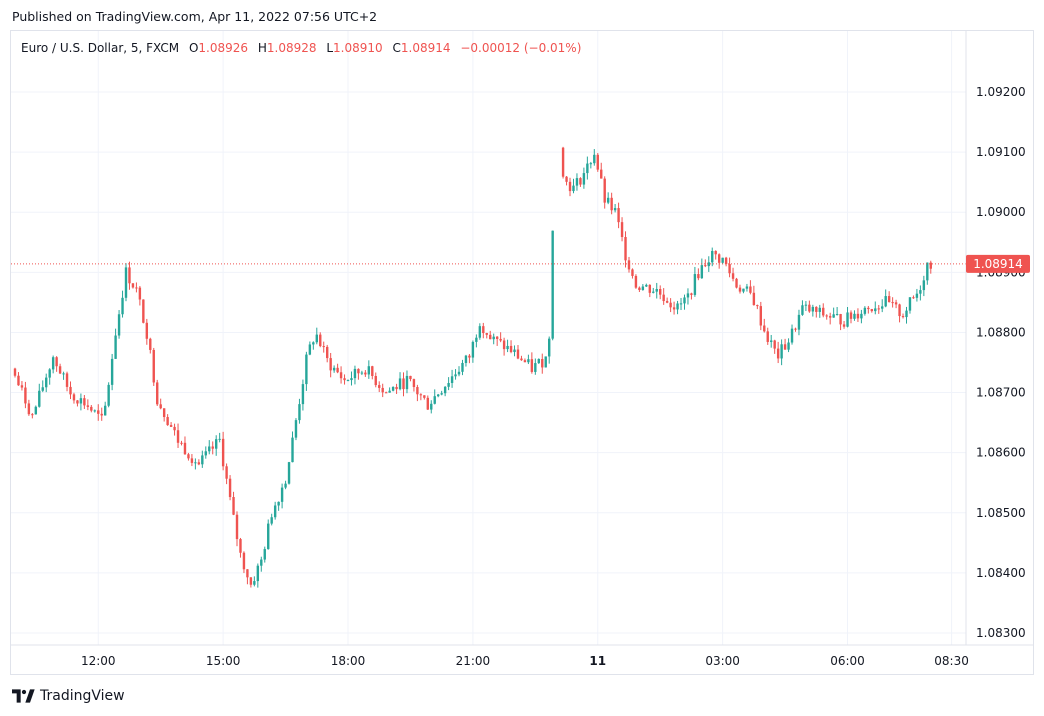 Image resolution: width=1044 pixels, height=716 pixels. What do you see at coordinates (1001, 332) in the screenshot?
I see `price-tick-label: 1.08800` at bounding box center [1001, 332].